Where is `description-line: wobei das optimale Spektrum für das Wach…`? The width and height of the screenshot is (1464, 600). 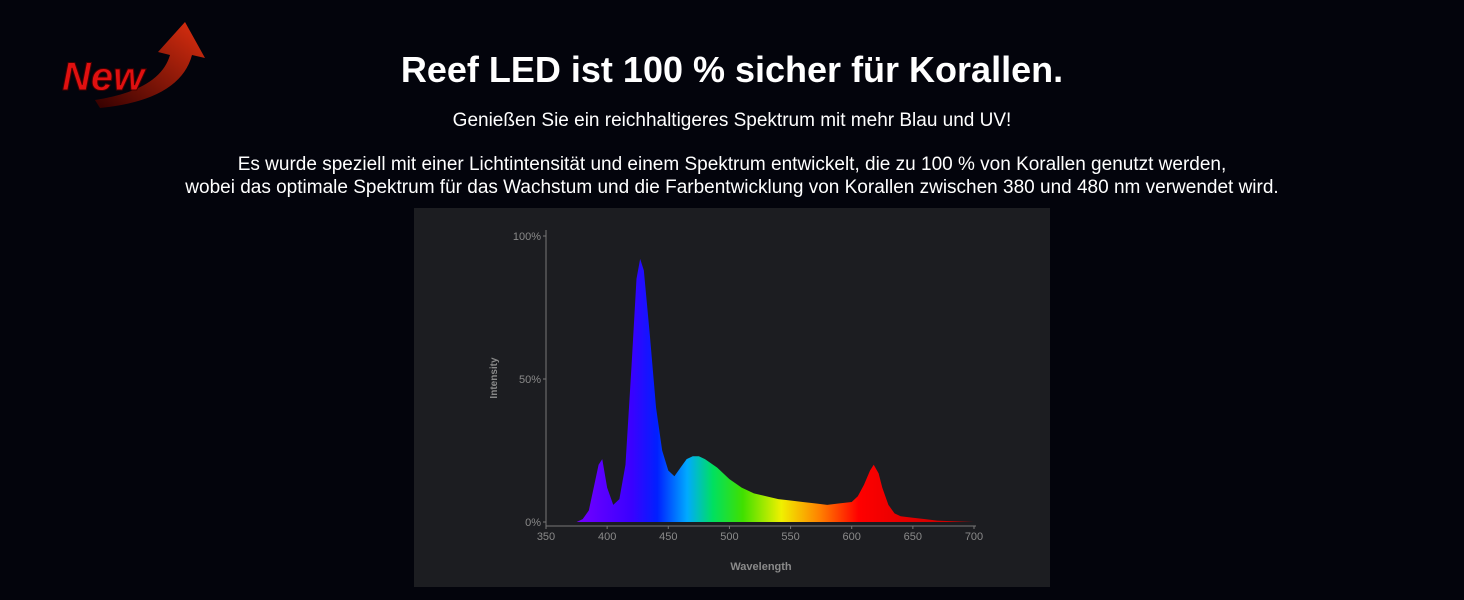
description-line: wobei das optimale Spektrum für das Wach… is located at coordinates (731, 187).